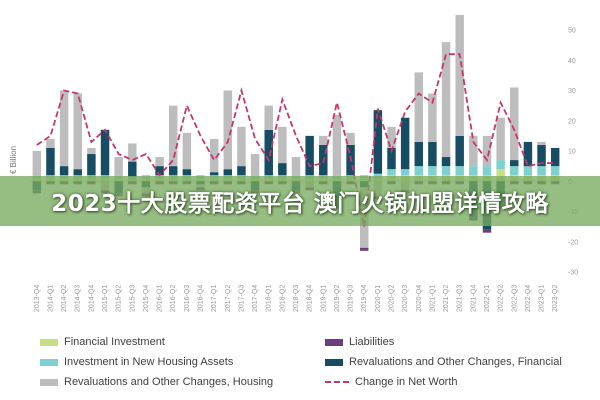 The width and height of the screenshot is (600, 400). Describe the element at coordinates (323, 298) in the screenshot. I see `x-tick-label: 2019-Q1` at that location.